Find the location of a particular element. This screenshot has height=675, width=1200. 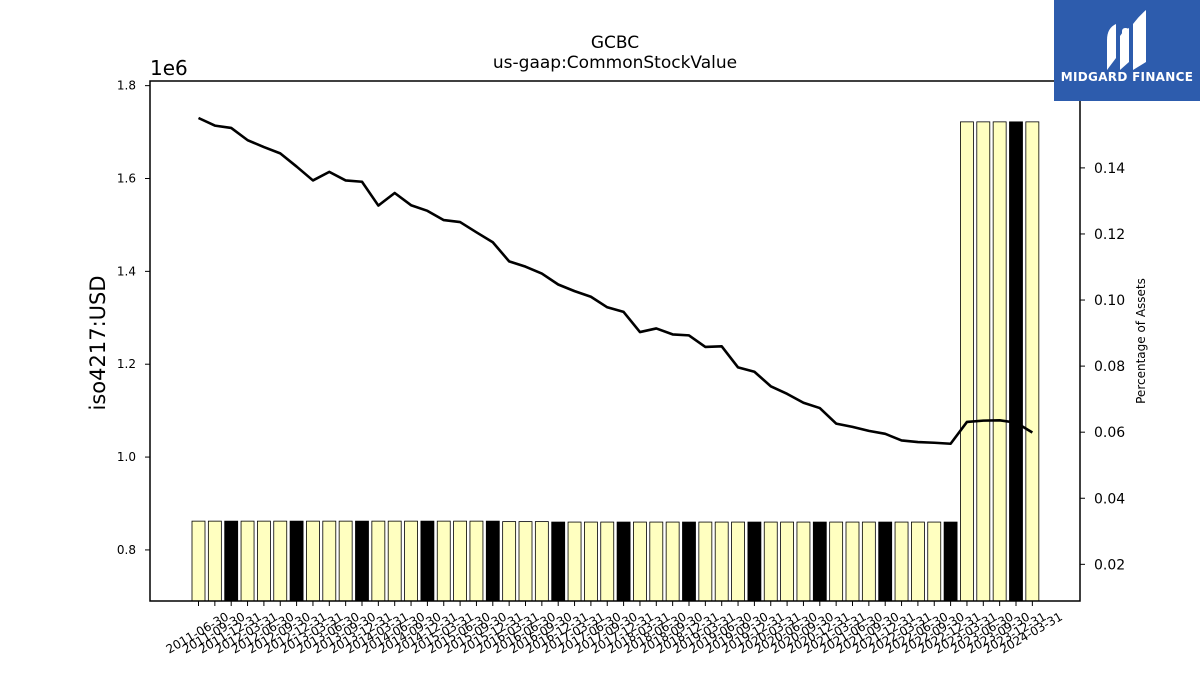

y-tick-label: 1.4 is located at coordinates (126, 271).